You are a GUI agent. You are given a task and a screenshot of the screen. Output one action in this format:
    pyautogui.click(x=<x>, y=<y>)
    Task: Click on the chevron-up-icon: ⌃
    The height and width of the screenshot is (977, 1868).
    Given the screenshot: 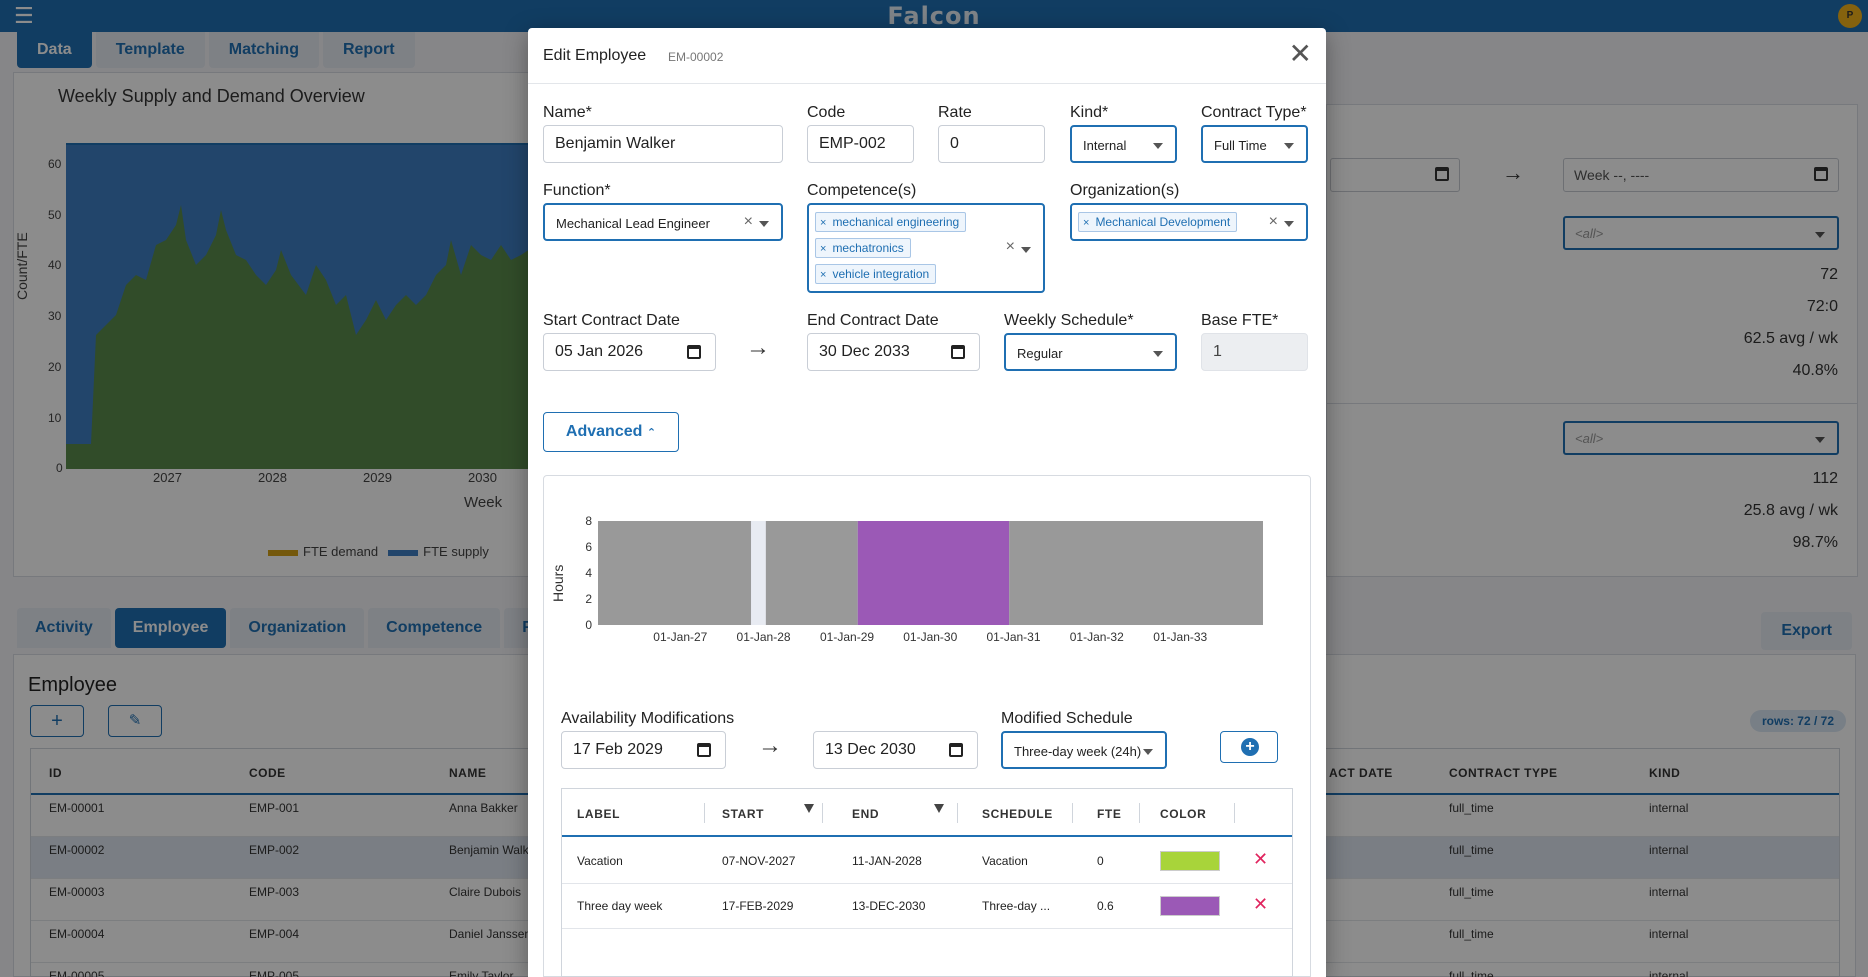 What is the action you would take?
    pyautogui.click(x=651, y=433)
    